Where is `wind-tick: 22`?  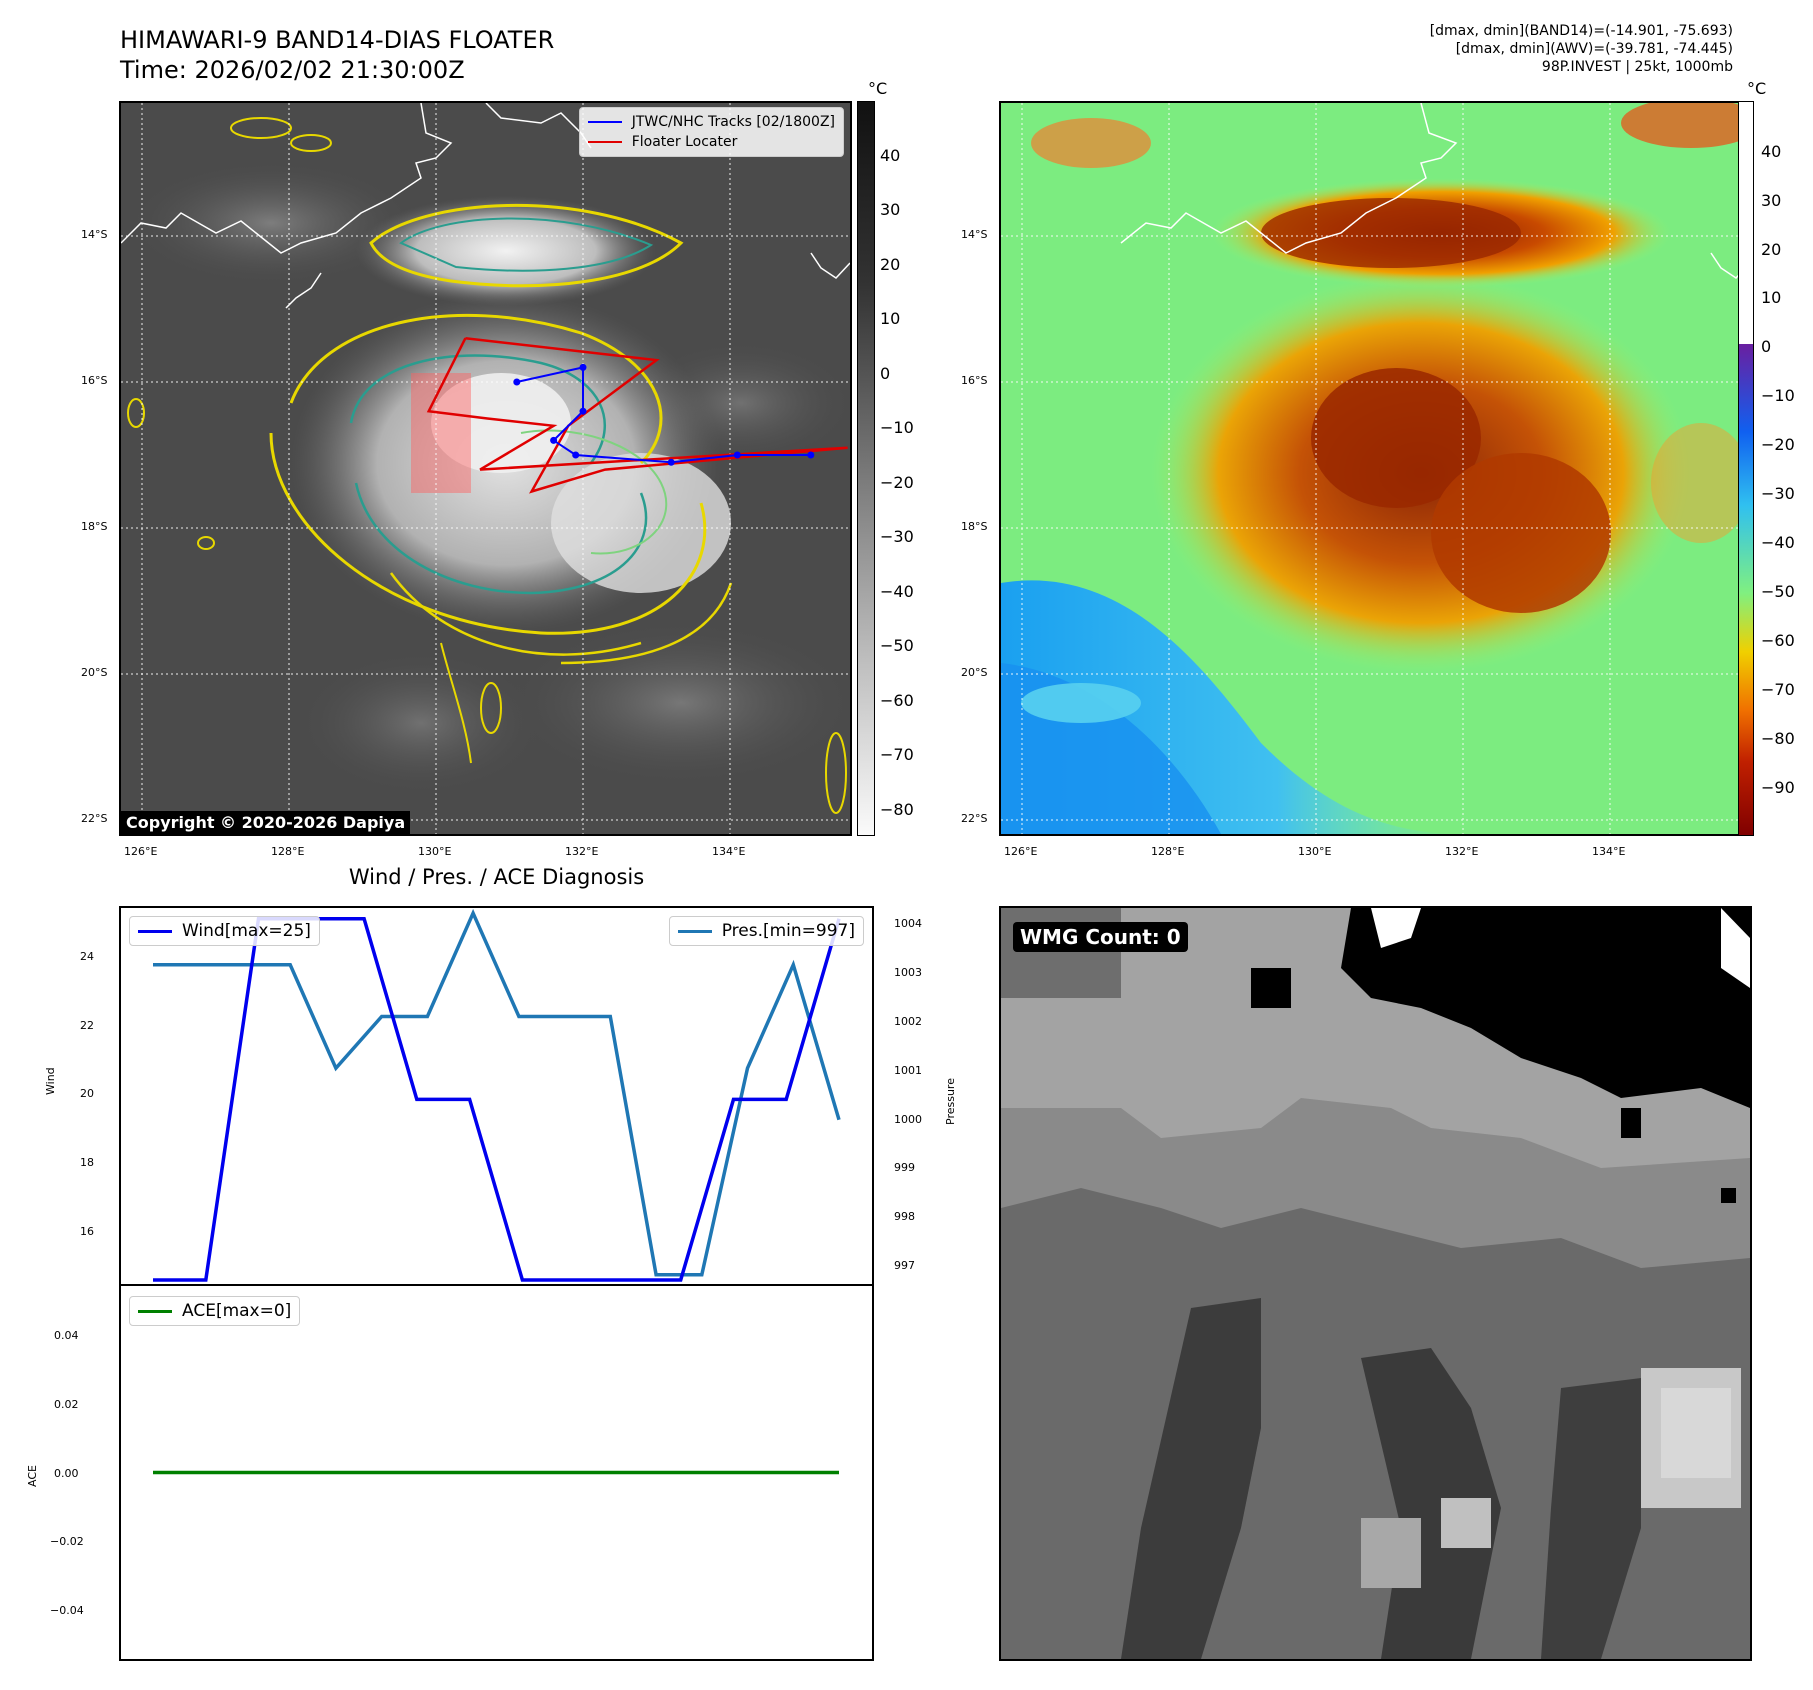
wind-tick: 22 is located at coordinates (87, 1025).